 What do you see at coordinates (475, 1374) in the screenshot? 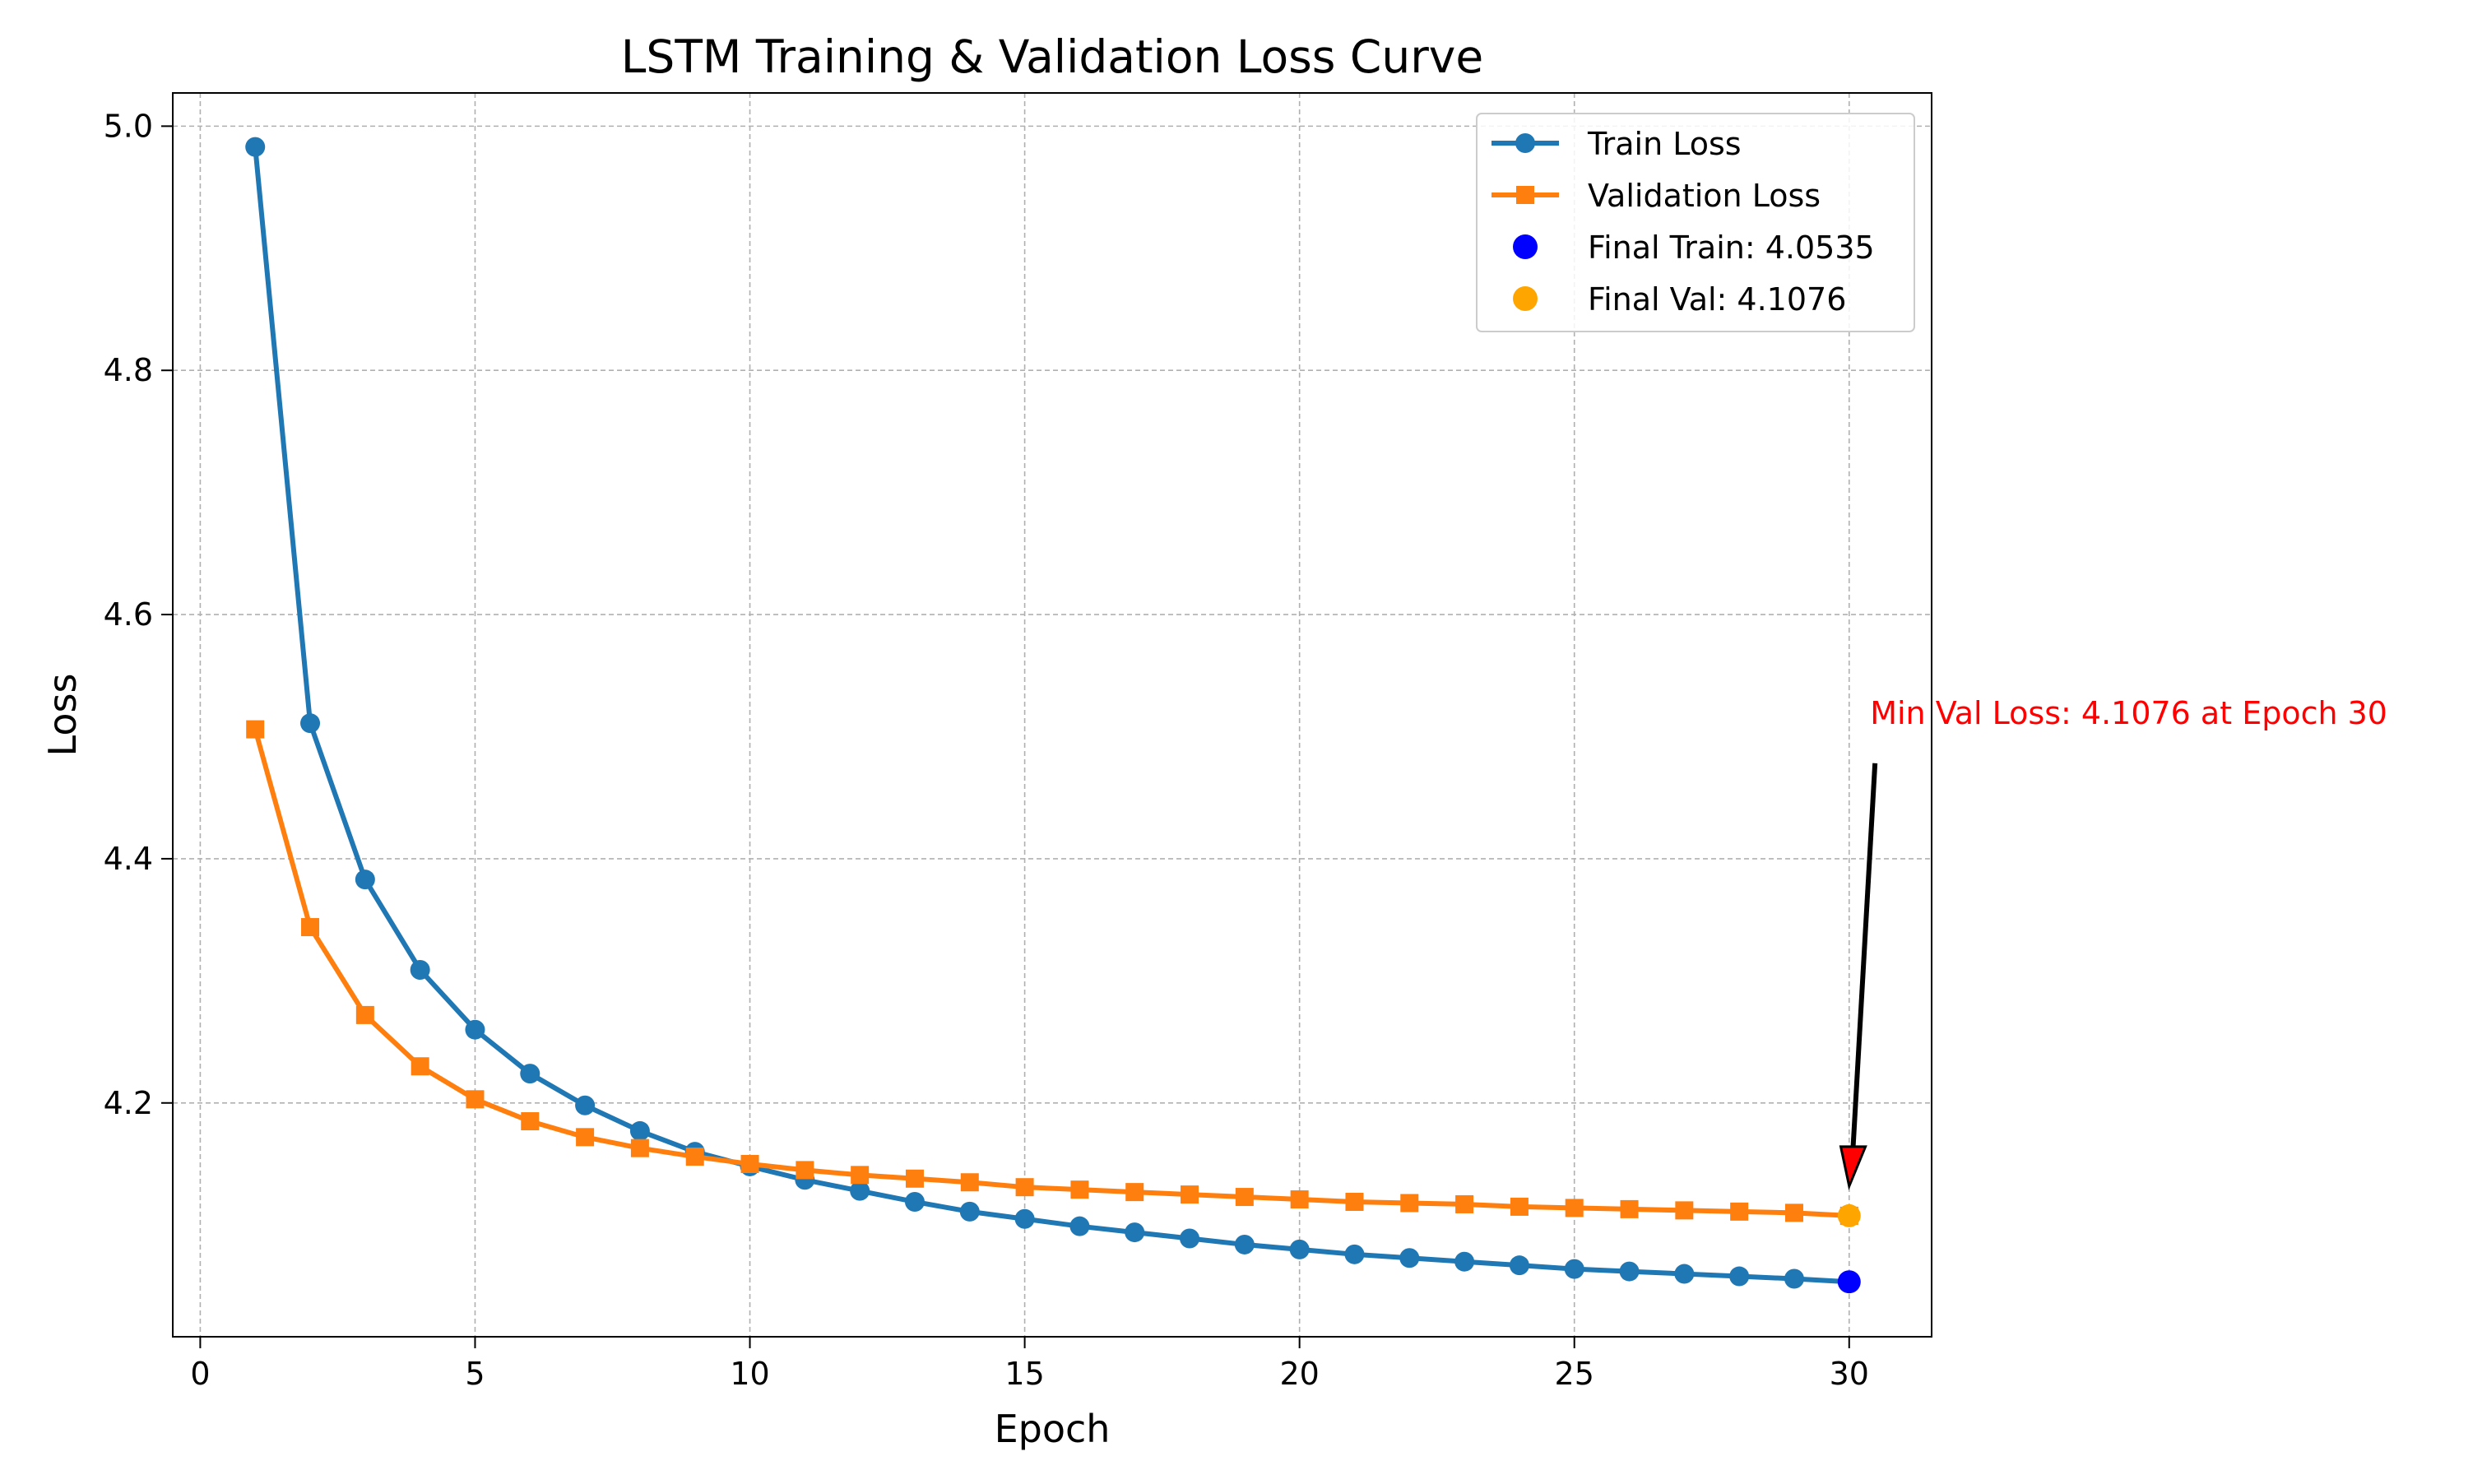
I see `x-tick-label: 5` at bounding box center [475, 1374].